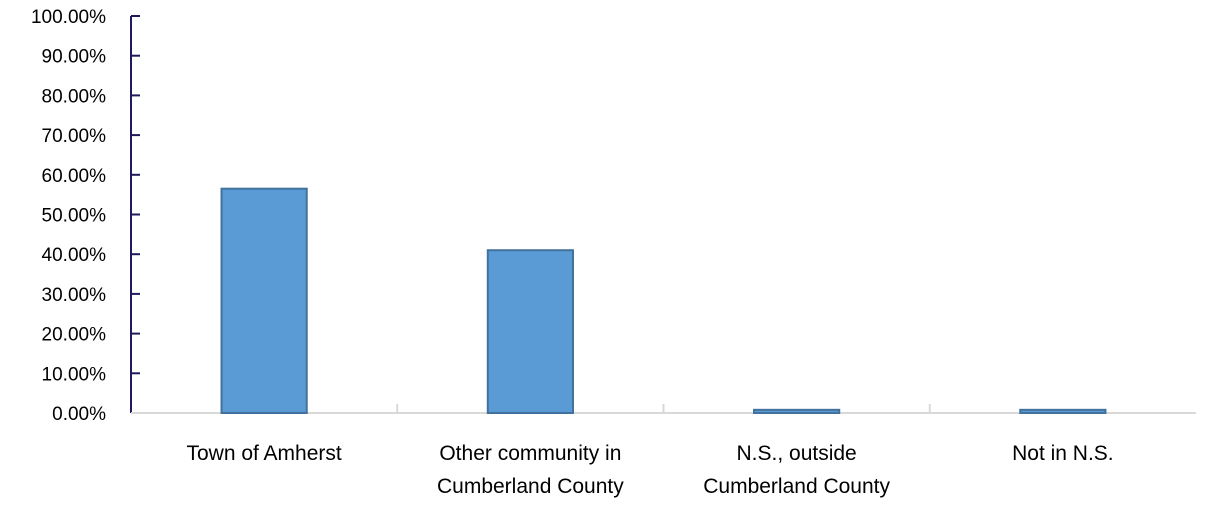 The image size is (1207, 508). Describe the element at coordinates (74, 57) in the screenshot. I see `y-tick-label: 90.00%` at that location.